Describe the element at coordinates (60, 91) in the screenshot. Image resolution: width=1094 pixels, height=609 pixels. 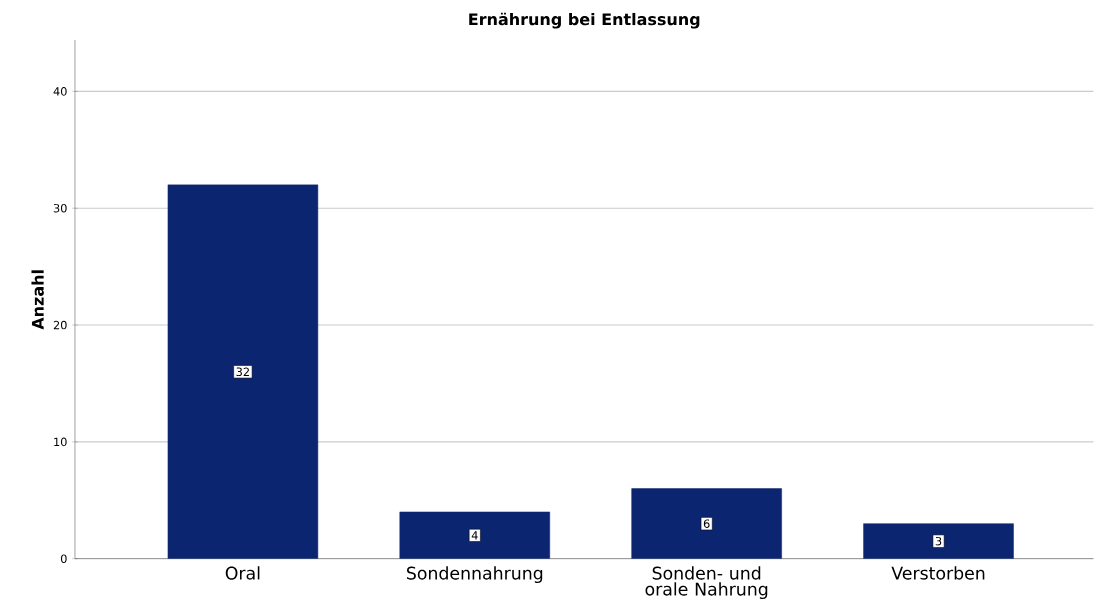
I see `y-tick-label: 40` at that location.